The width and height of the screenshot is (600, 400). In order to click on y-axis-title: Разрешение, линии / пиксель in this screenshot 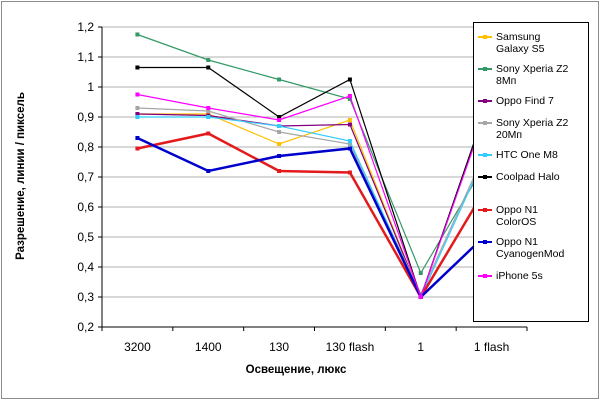, I will do `click(21, 176)`.